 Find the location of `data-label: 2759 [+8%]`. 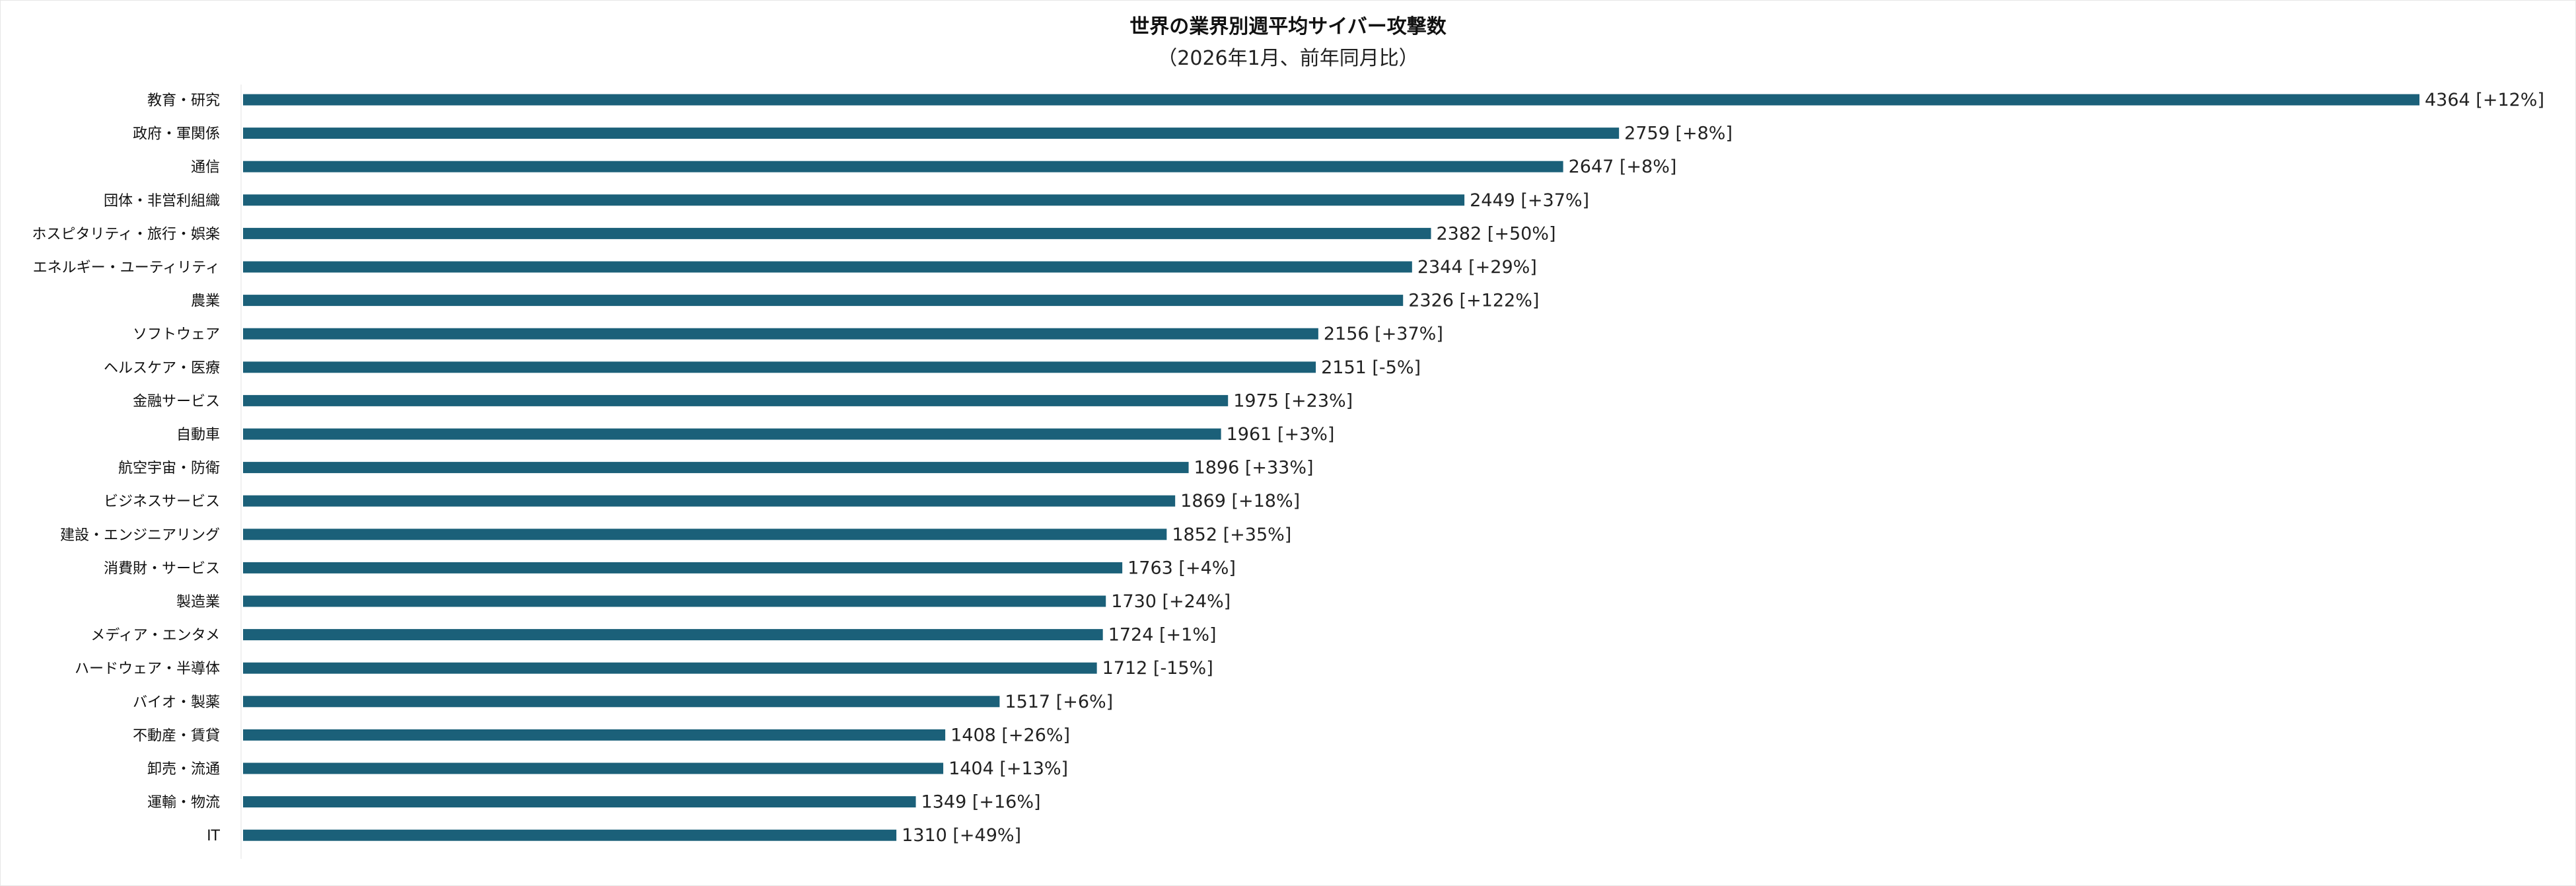

data-label: 2759 [+8%] is located at coordinates (1678, 134).